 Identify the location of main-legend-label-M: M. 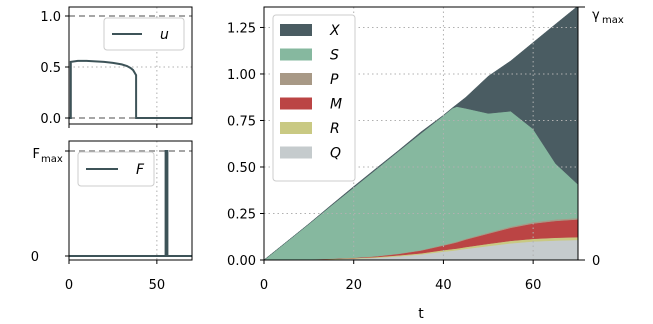
(336, 105).